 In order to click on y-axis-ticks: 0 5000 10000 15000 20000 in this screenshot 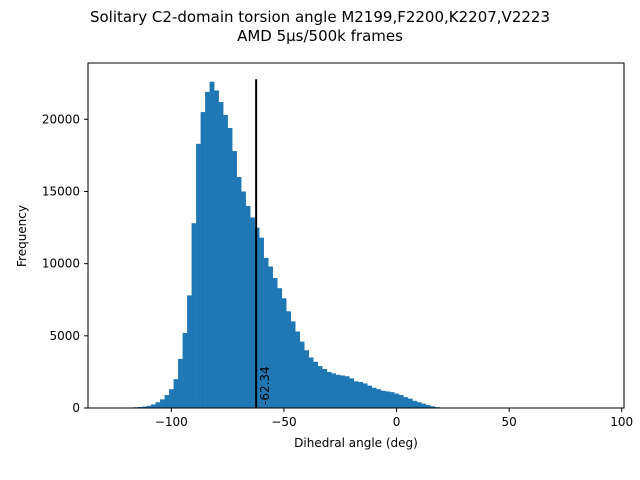, I will do `click(65, 263)`.